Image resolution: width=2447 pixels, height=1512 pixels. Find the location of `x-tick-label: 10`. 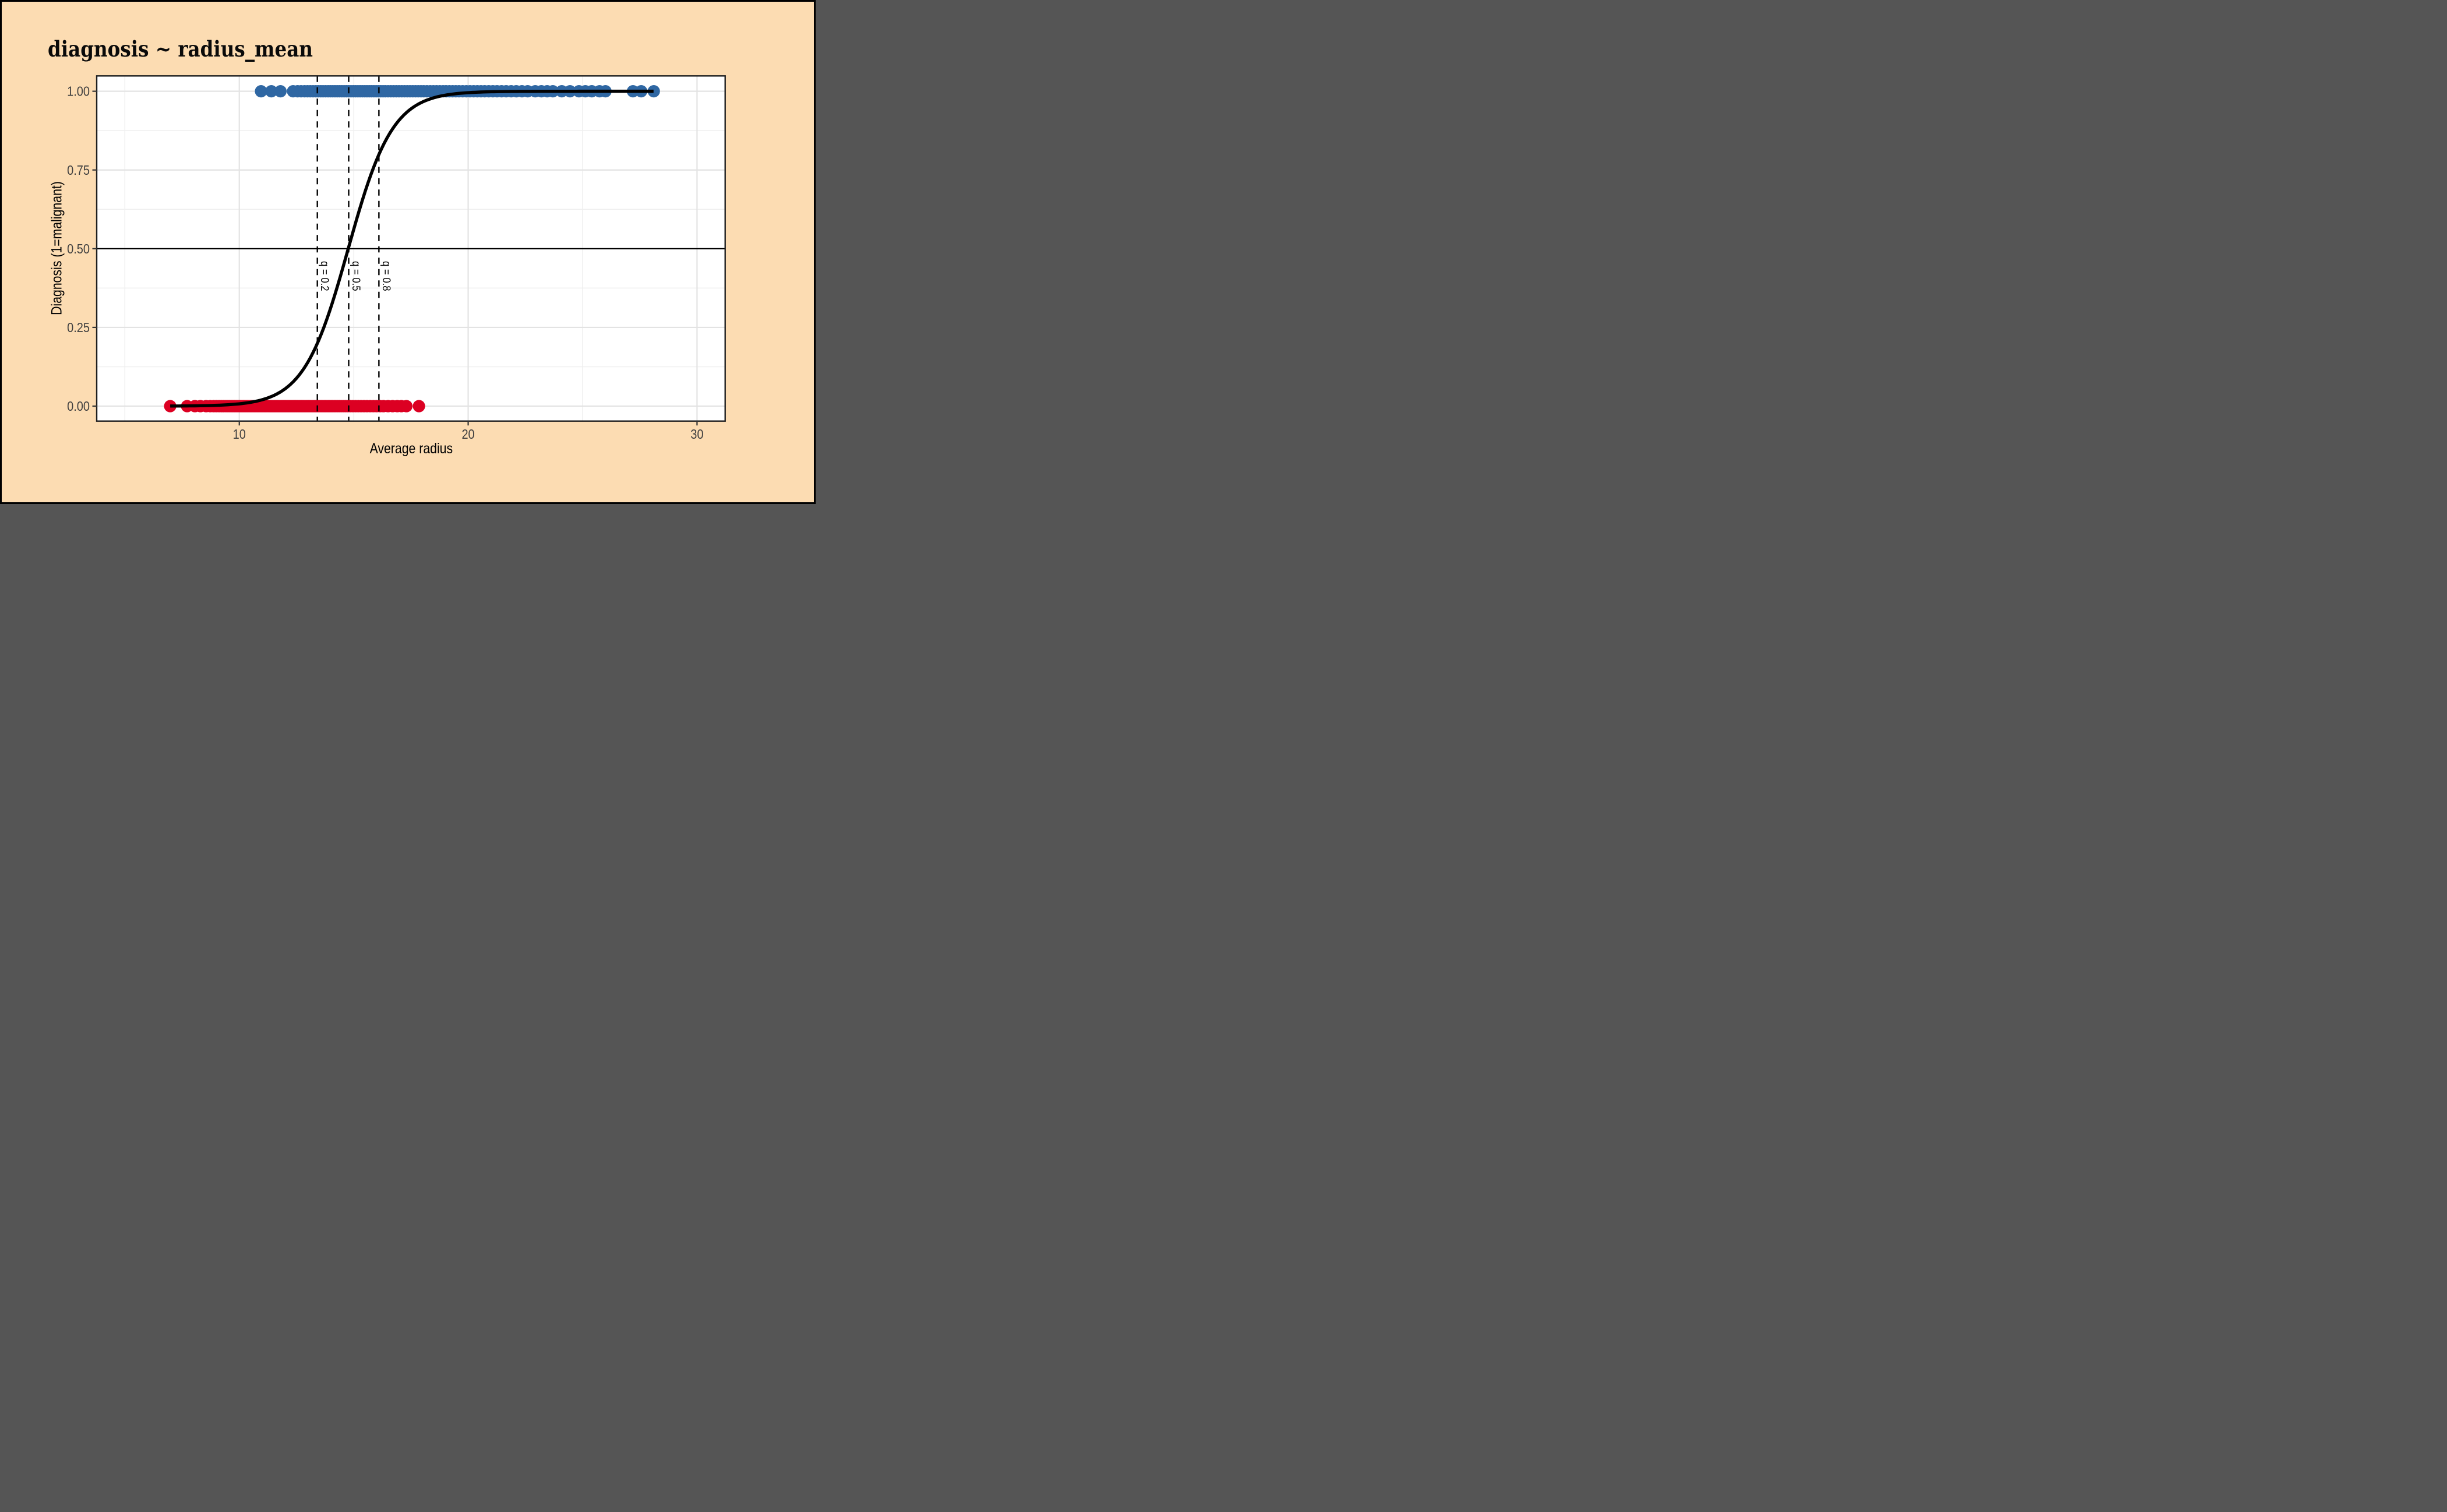

x-tick-label: 10 is located at coordinates (239, 434).